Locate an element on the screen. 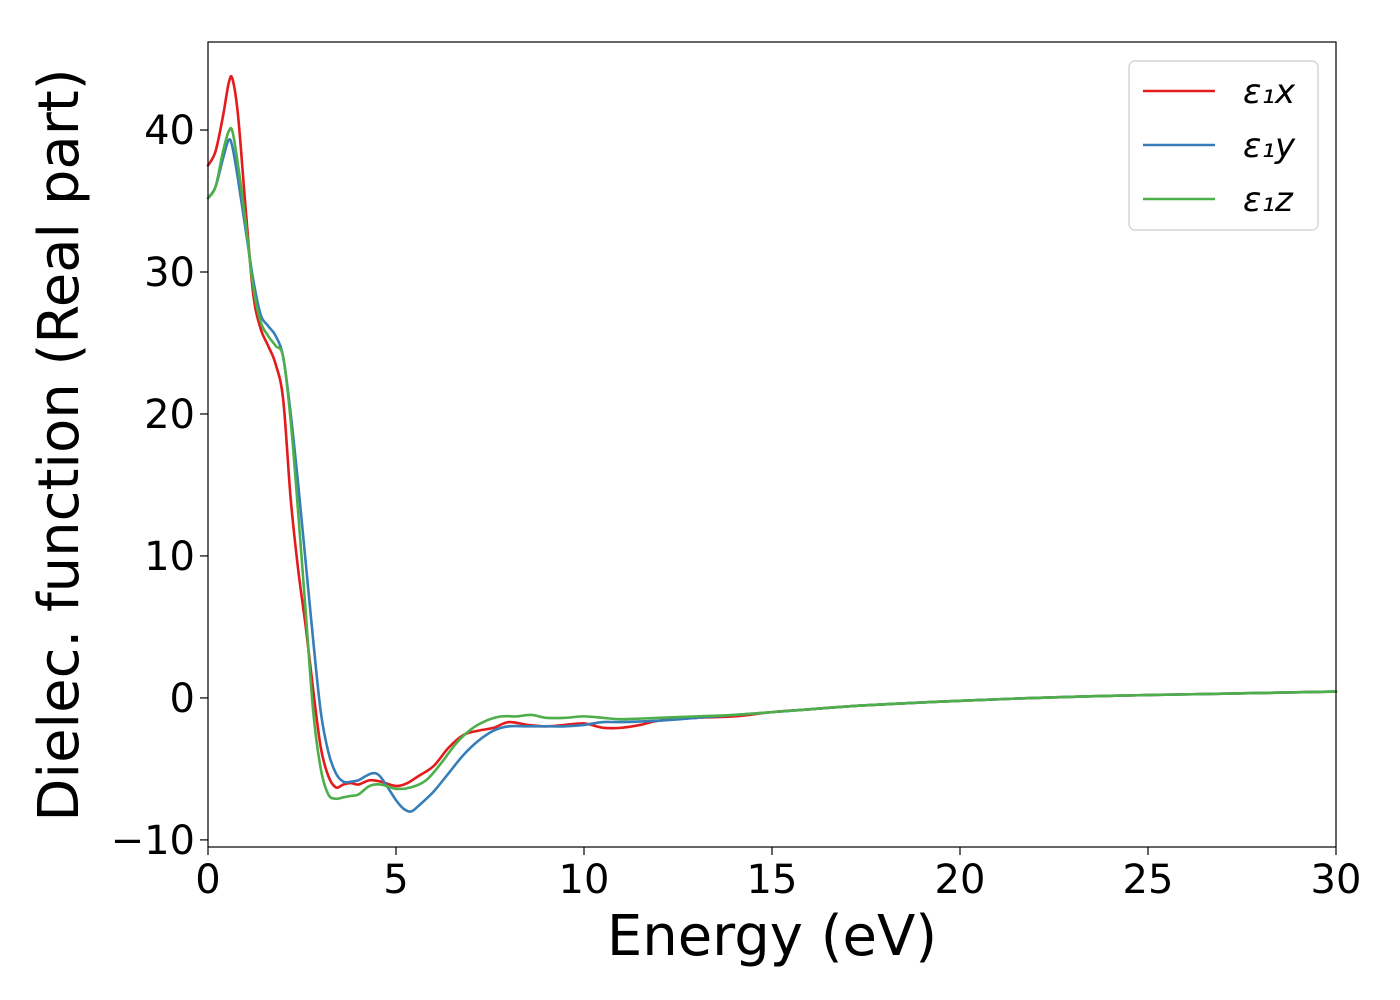 This screenshot has width=1400, height=1000. legend: ε₁x ε₁y ε₁z is located at coordinates (1223, 145).